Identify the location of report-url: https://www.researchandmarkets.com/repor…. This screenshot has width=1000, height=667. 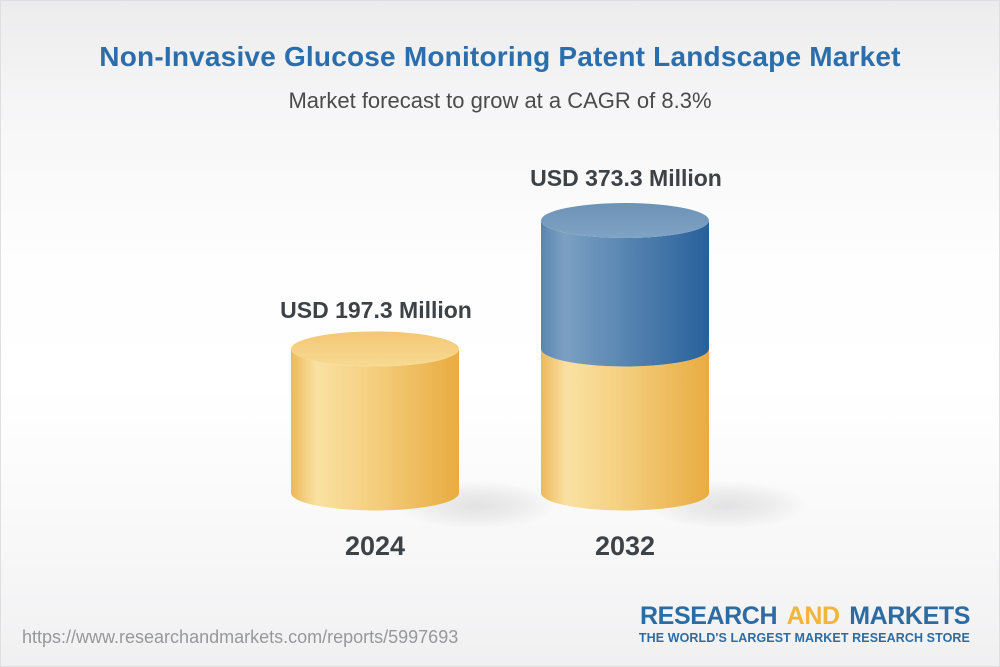
(240, 637).